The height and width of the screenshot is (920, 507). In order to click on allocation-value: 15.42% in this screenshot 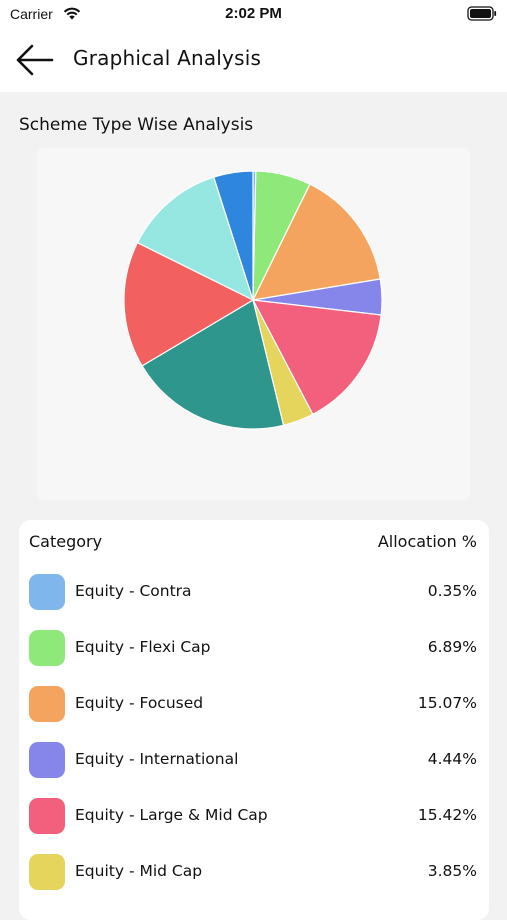, I will do `click(447, 815)`.